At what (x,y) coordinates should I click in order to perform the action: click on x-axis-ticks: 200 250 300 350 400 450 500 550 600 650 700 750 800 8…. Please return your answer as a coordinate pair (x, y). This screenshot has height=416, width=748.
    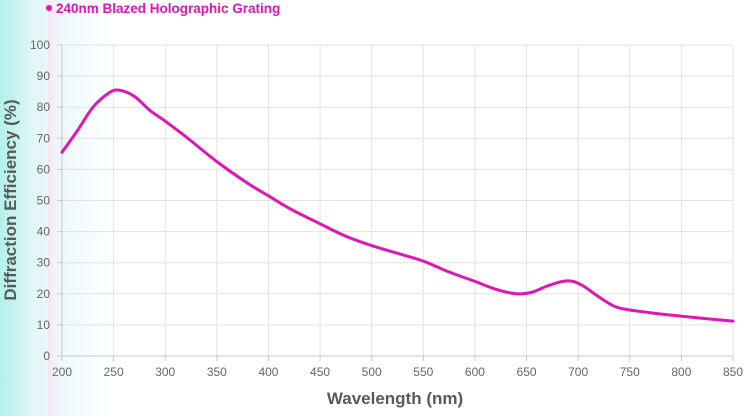
    Looking at the image, I should click on (397, 367).